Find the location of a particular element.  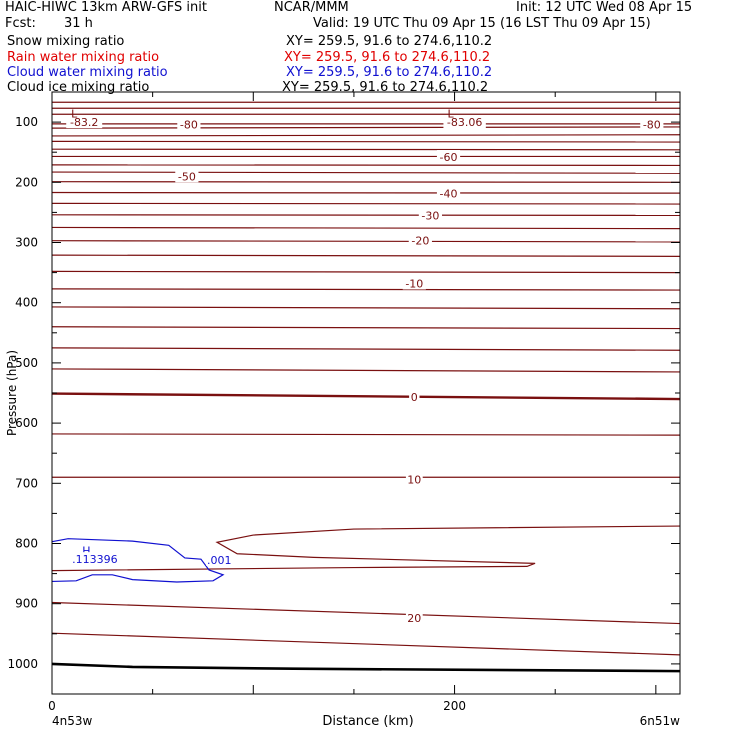

right-endpoint-label: 6n51w is located at coordinates (660, 721).